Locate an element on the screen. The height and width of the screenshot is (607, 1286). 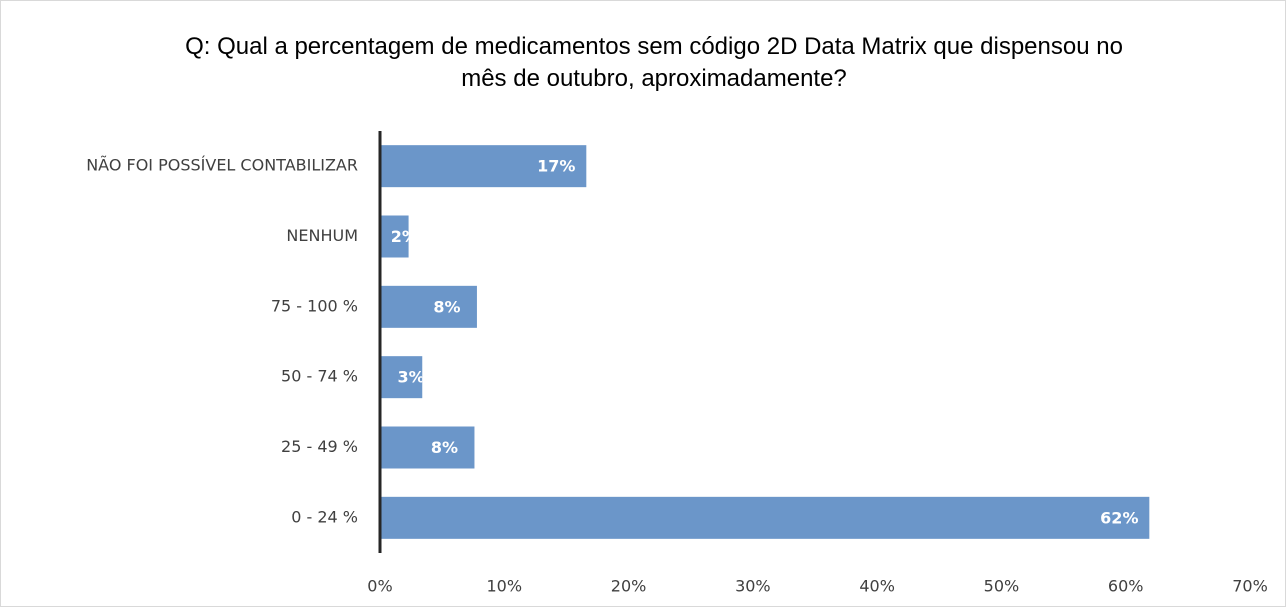
category-label: NENHUM is located at coordinates (322, 235).